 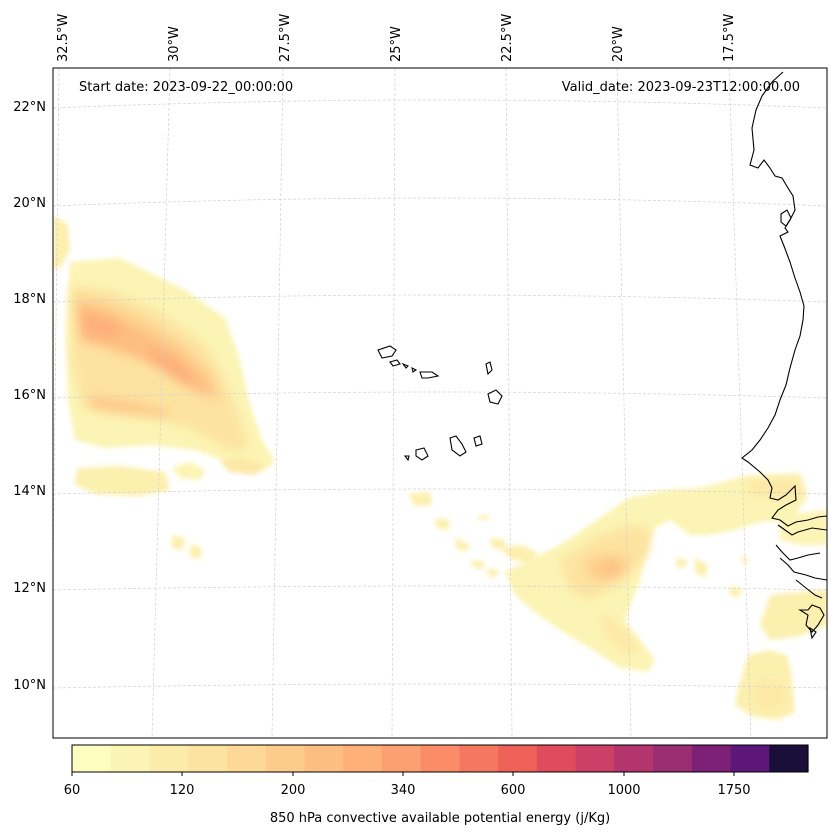 What do you see at coordinates (784, 299) in the screenshot?
I see `african-coastline` at bounding box center [784, 299].